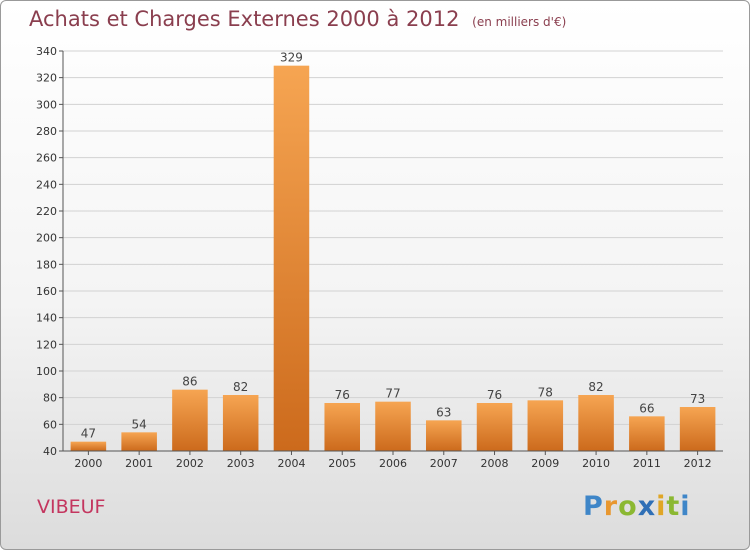 The height and width of the screenshot is (550, 750). What do you see at coordinates (46, 291) in the screenshot?
I see `y-tick-label: 160` at bounding box center [46, 291].